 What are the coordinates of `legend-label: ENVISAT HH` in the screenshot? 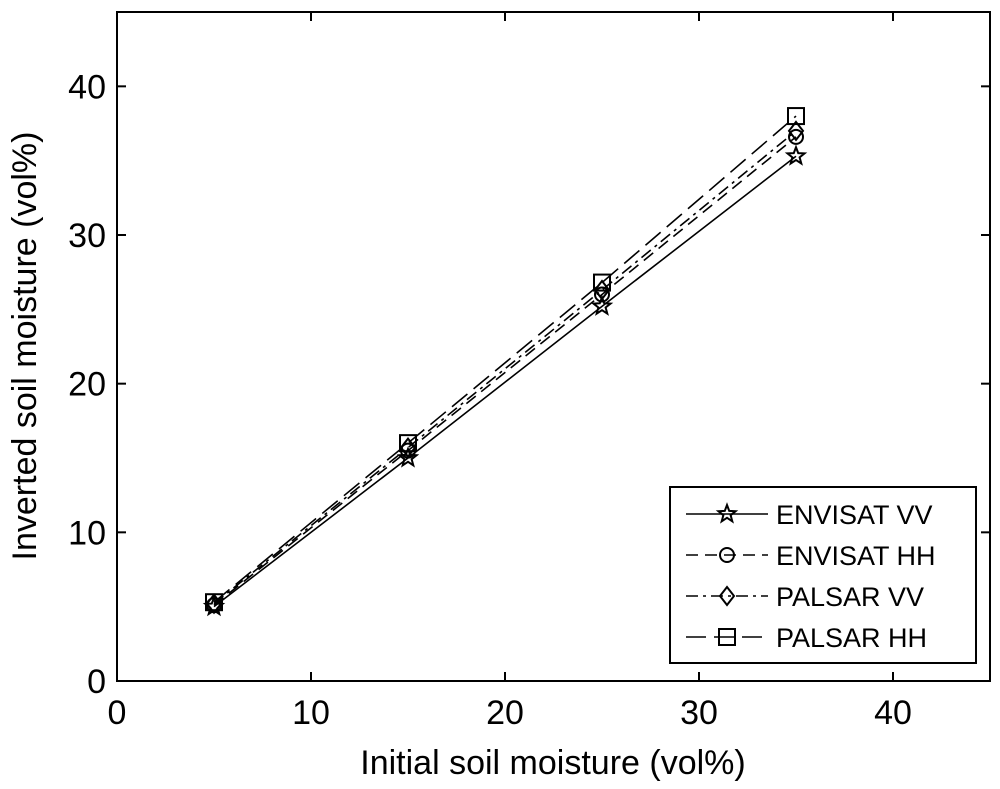 It's located at (856, 556).